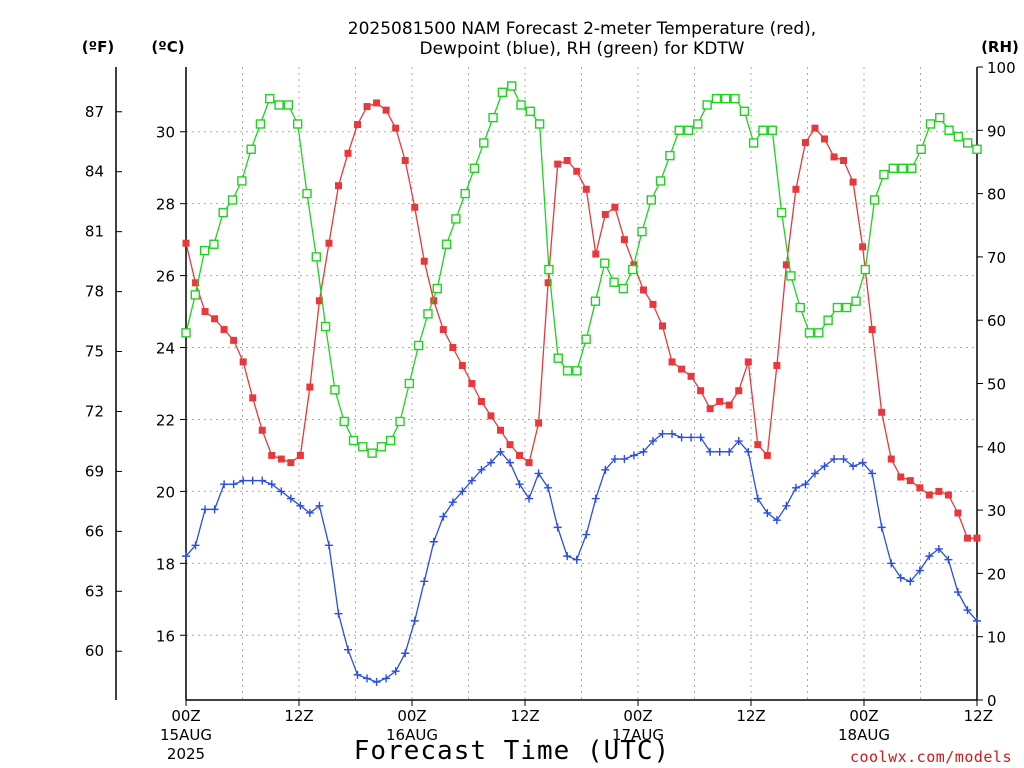 This screenshot has height=768, width=1024. Describe the element at coordinates (996, 448) in the screenshot. I see `rh-tick-label: 40` at that location.